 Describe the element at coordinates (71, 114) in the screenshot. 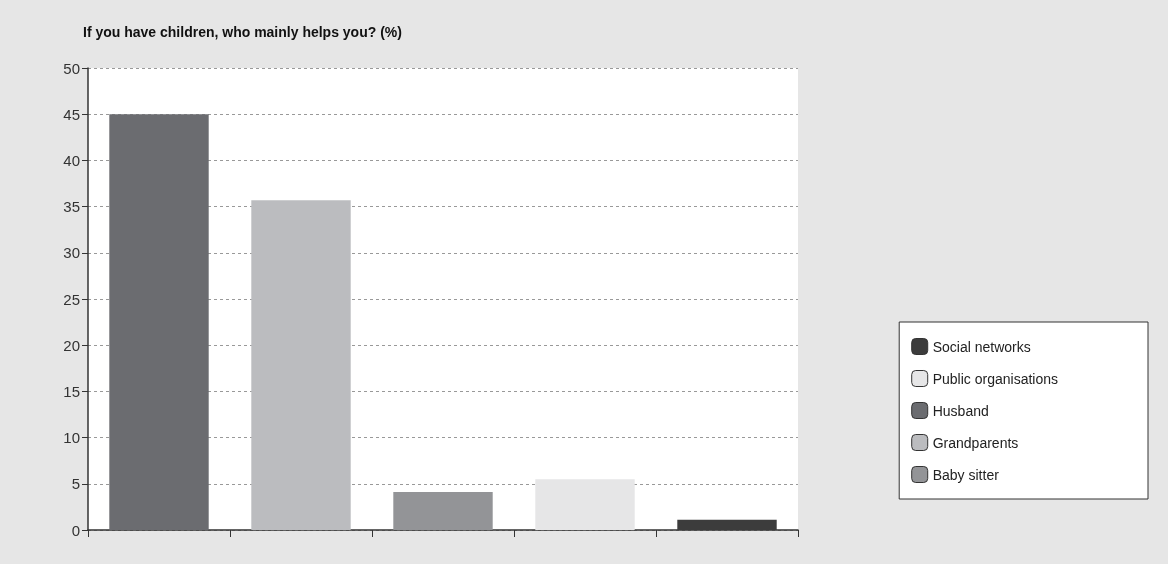

I see `y-tick-label: 45` at that location.